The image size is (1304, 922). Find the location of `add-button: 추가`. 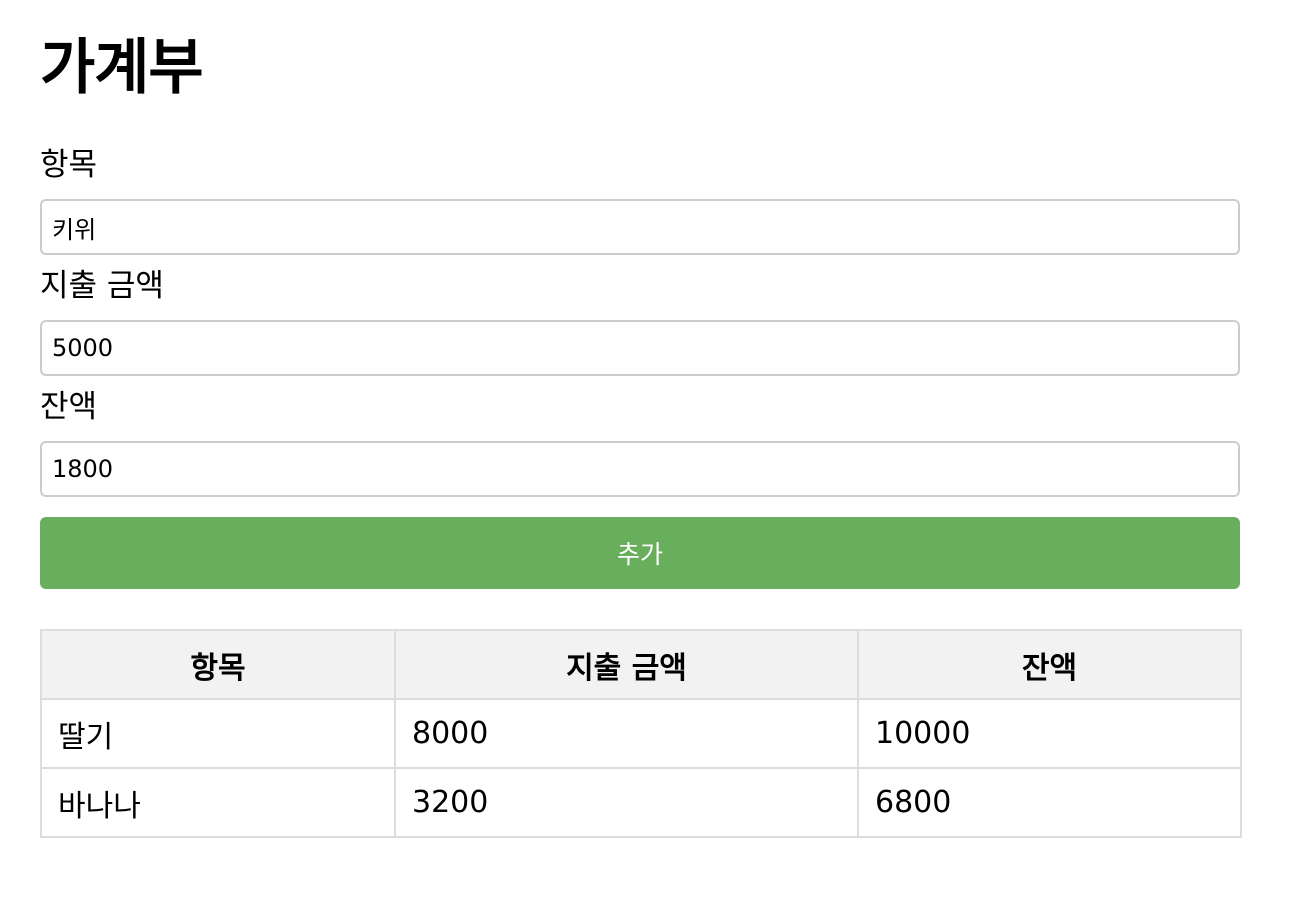

add-button: 추가 is located at coordinates (640, 553).